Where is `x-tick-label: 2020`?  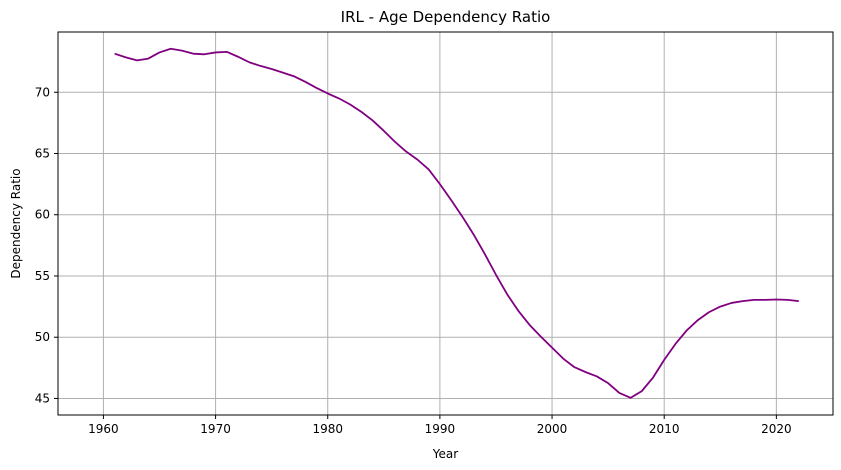 x-tick-label: 2020 is located at coordinates (776, 429).